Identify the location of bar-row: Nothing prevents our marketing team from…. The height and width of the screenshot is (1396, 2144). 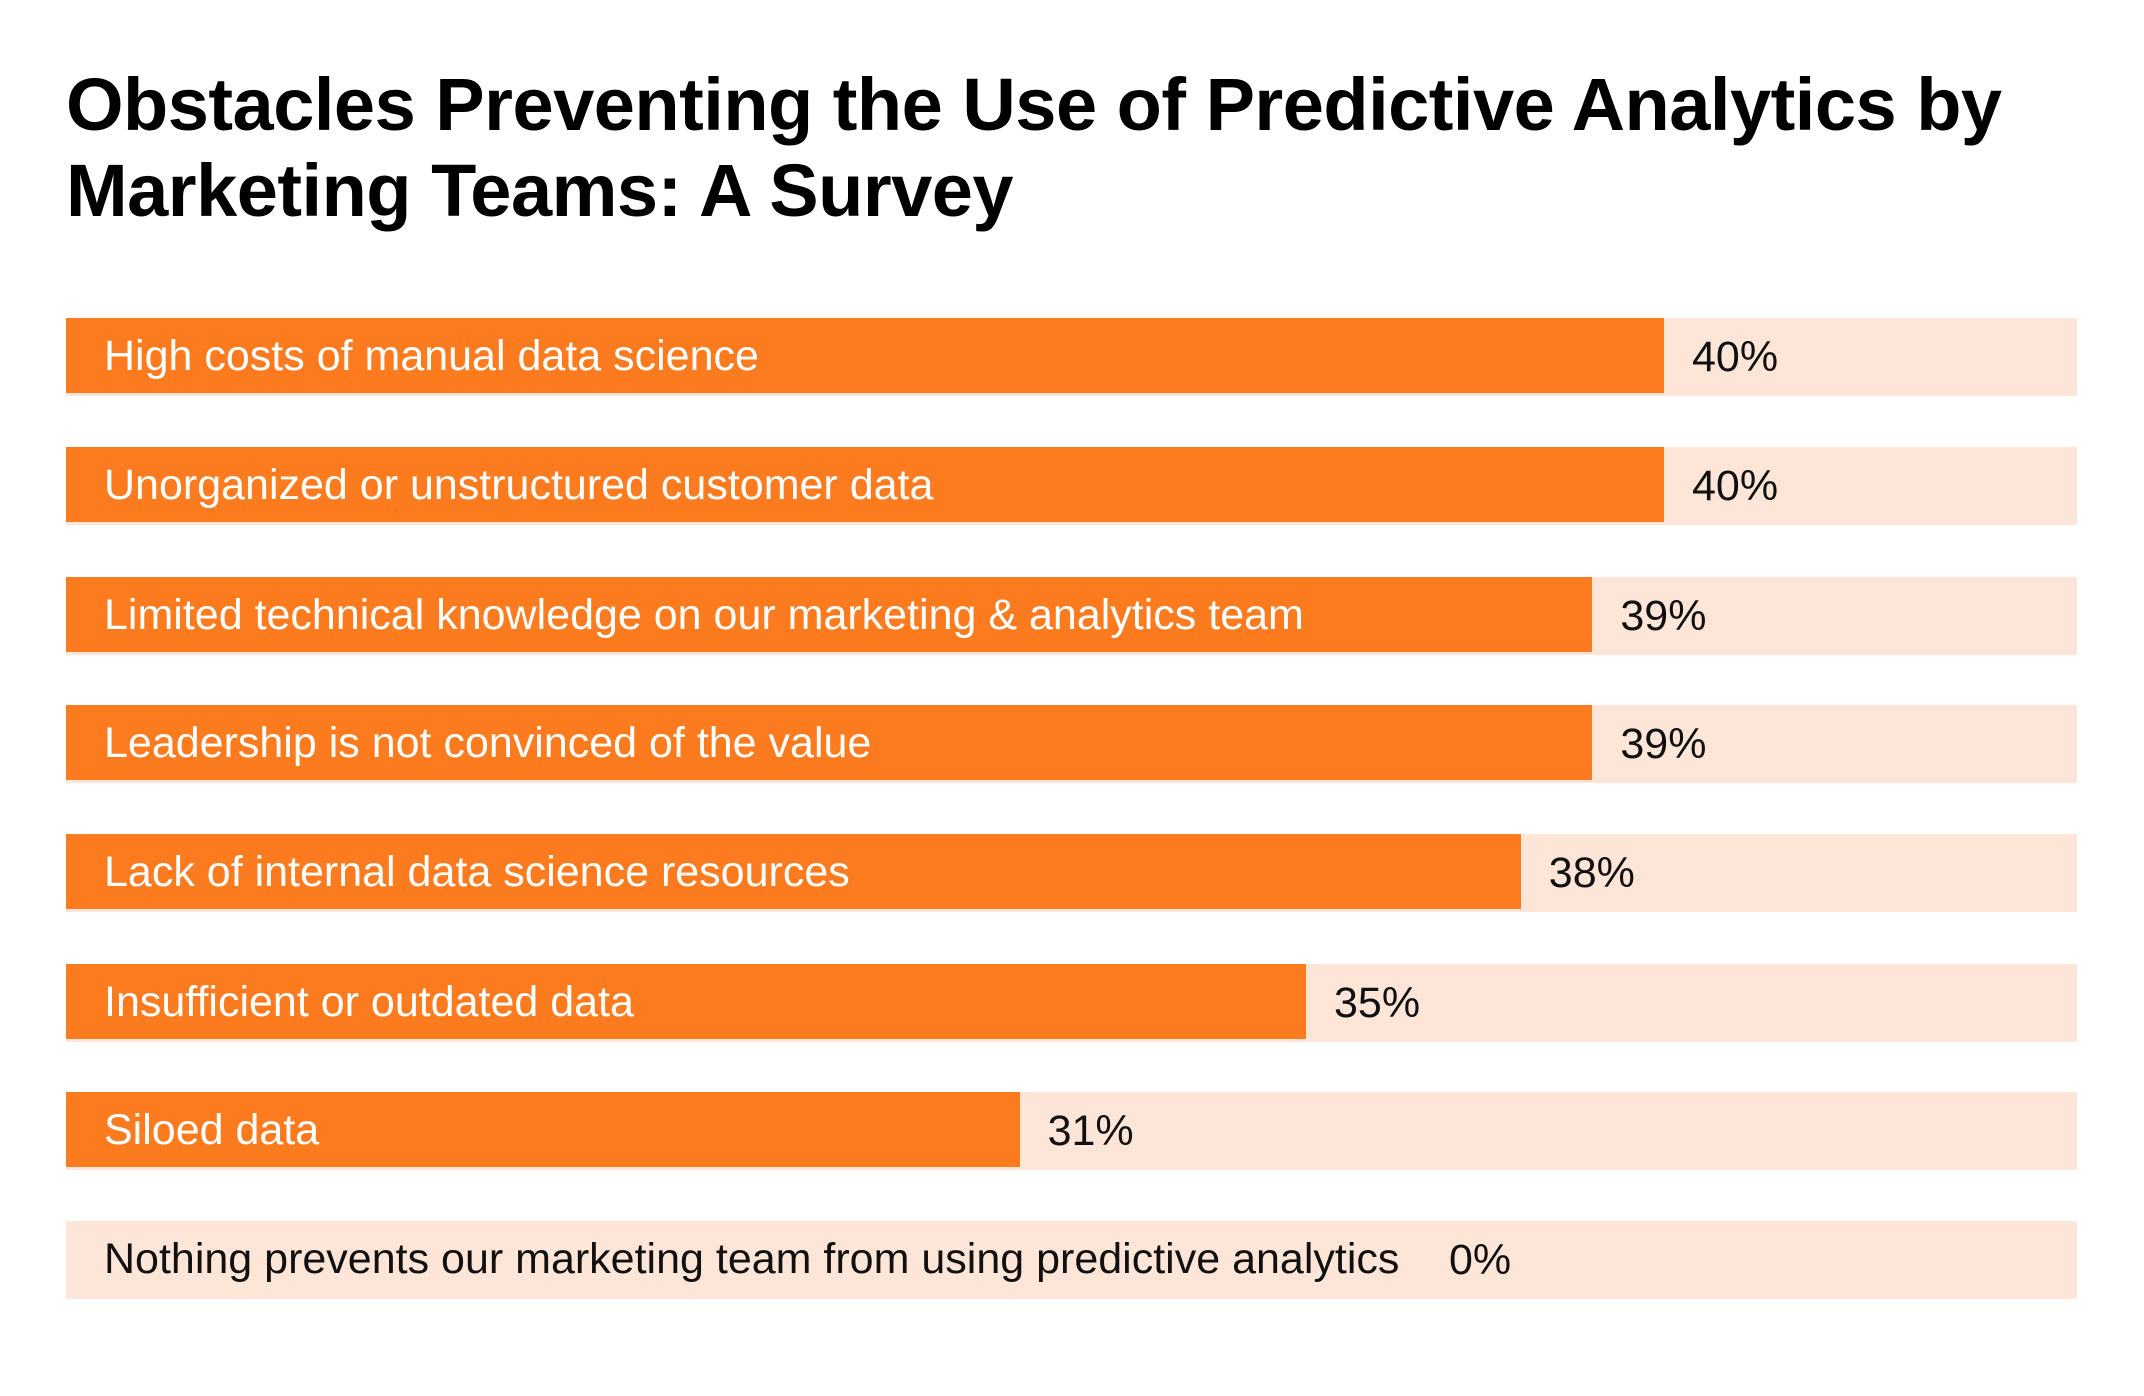
(1071, 1260).